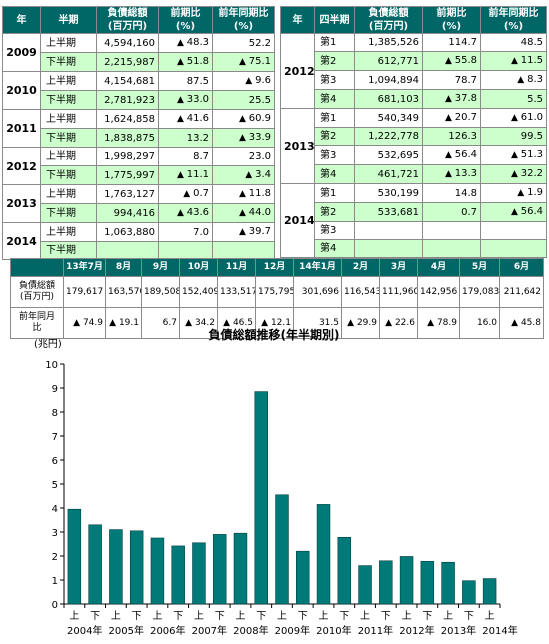 This screenshot has height=644, width=549. Describe the element at coordinates (360, 292) in the screenshot. I see `amount-cell: 116,543` at that location.